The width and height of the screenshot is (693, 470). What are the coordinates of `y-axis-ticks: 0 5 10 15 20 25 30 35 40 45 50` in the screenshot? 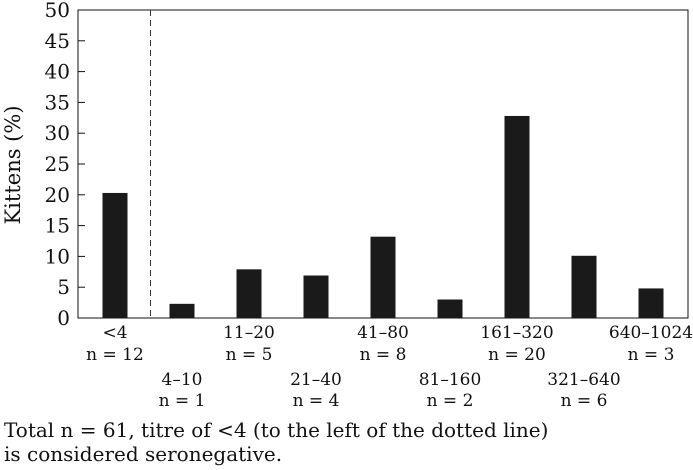 It's located at (65, 165).